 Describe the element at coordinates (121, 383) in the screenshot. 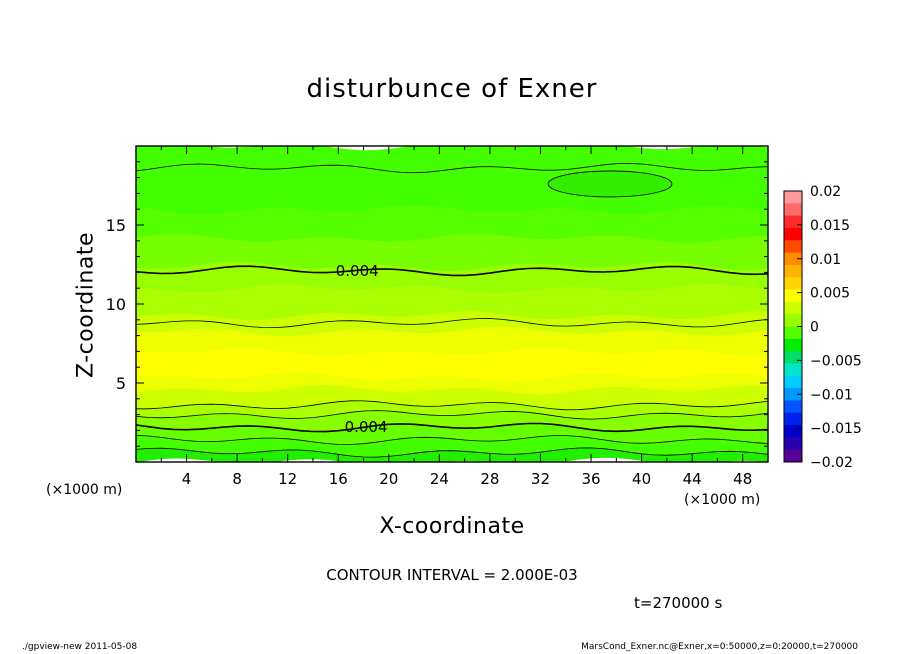

I see `y-tick-label-0: 5` at that location.